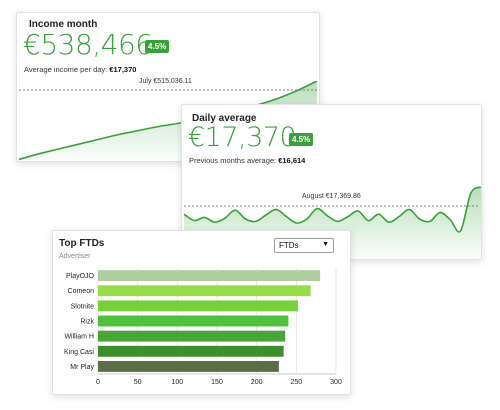  I want to click on category-label: Slotnite, so click(82, 306).